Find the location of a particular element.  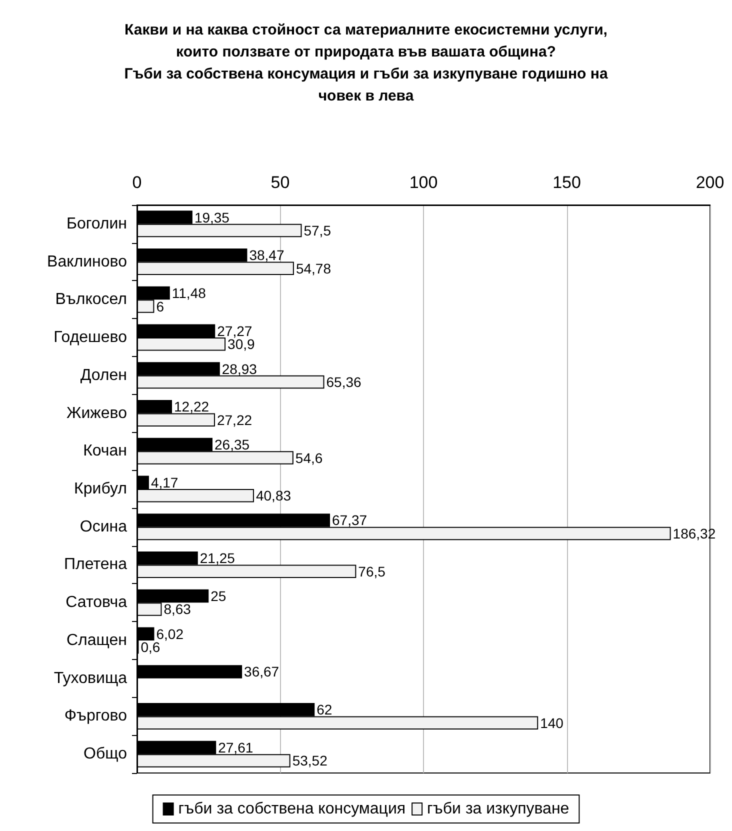

y-tick-label: Слащен is located at coordinates (96, 640).